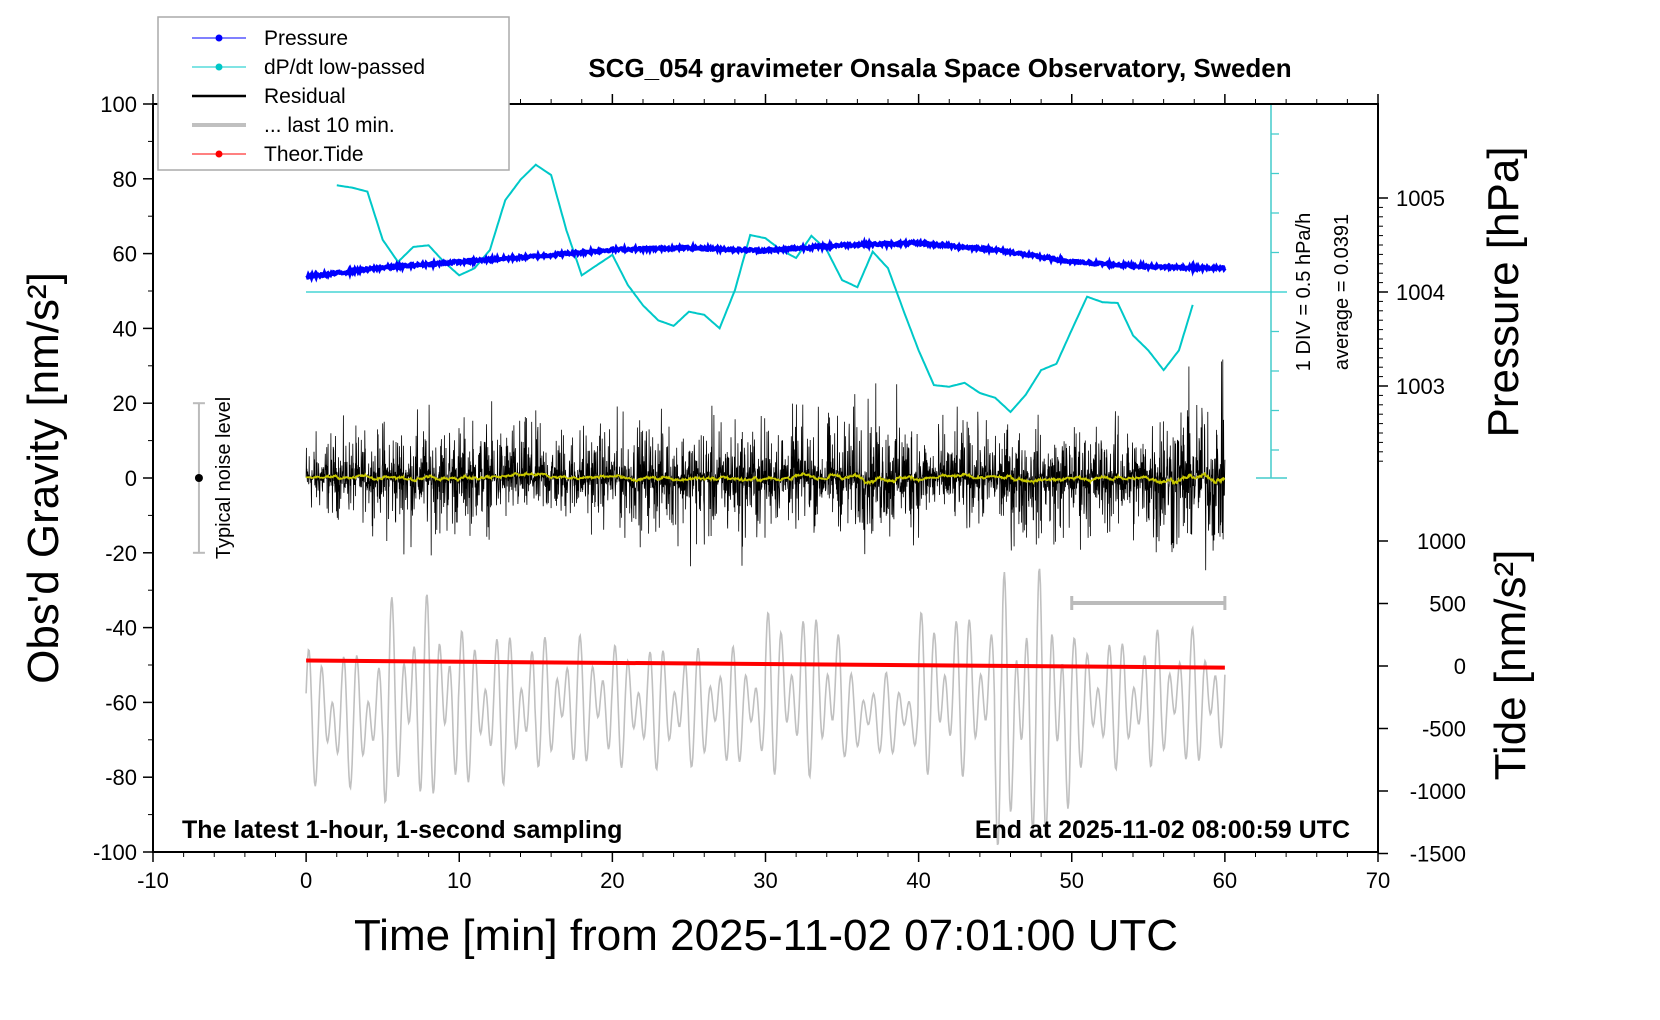 The height and width of the screenshot is (1020, 1660). What do you see at coordinates (1304, 292) in the screenshot?
I see `div-label: 1 DIV = 0.5 hPa/h` at bounding box center [1304, 292].